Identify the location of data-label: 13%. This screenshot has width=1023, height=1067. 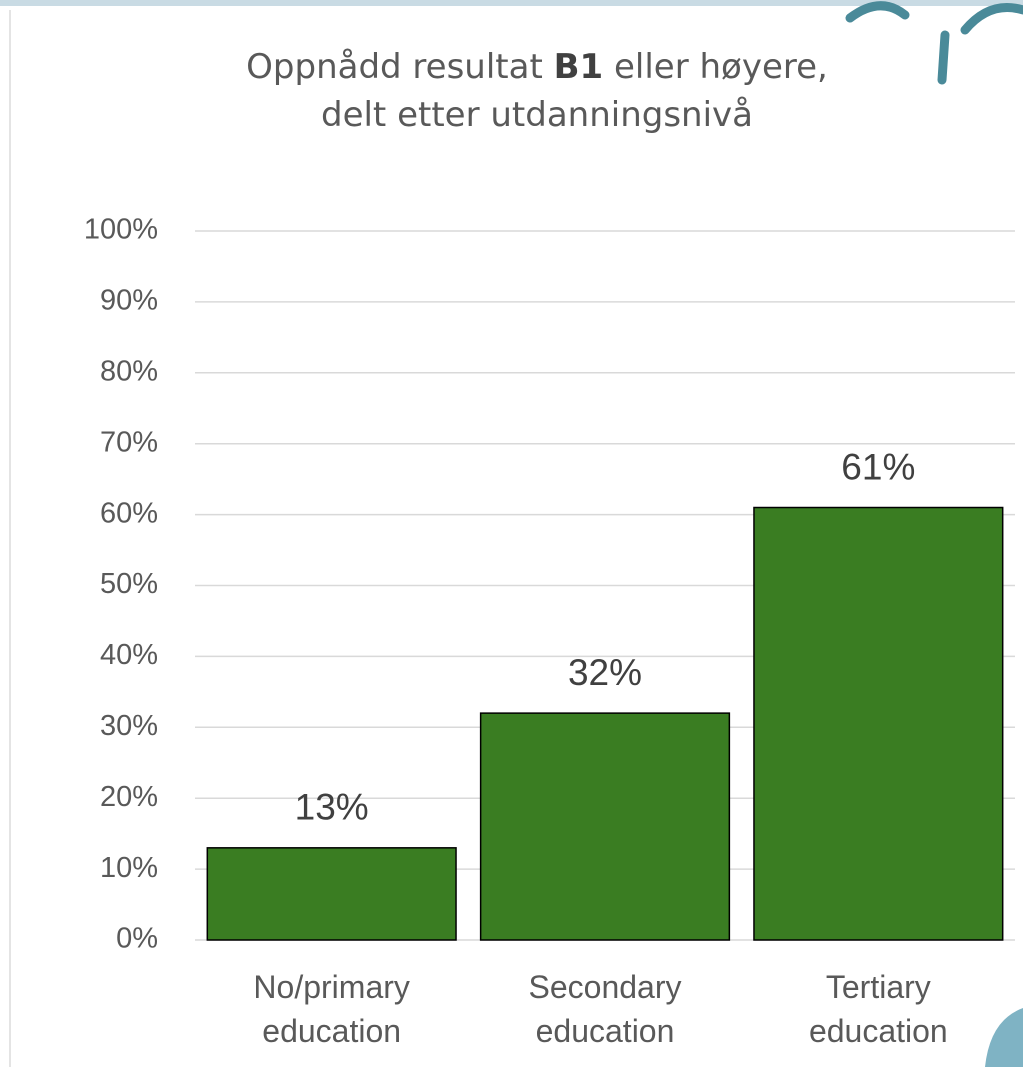
(332, 807).